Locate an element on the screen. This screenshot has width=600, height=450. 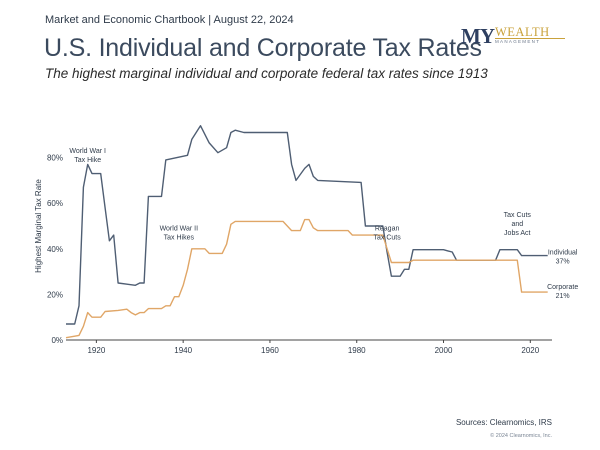
x-tick-label: 1960 is located at coordinates (270, 350).